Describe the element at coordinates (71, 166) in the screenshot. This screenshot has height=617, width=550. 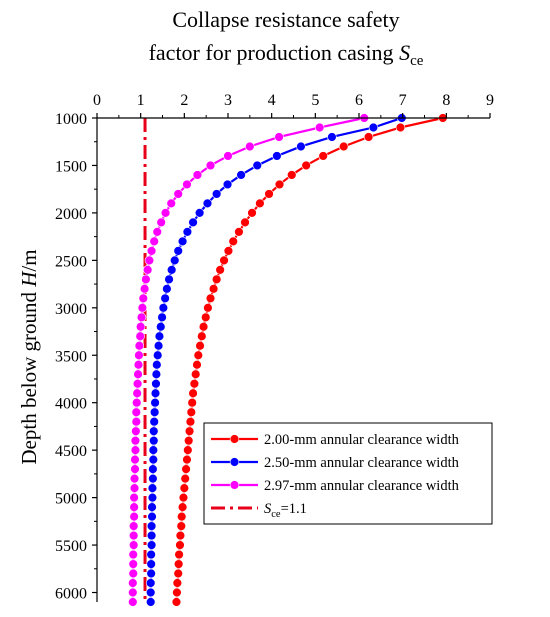
I see `y-tick-label: 1500` at that location.